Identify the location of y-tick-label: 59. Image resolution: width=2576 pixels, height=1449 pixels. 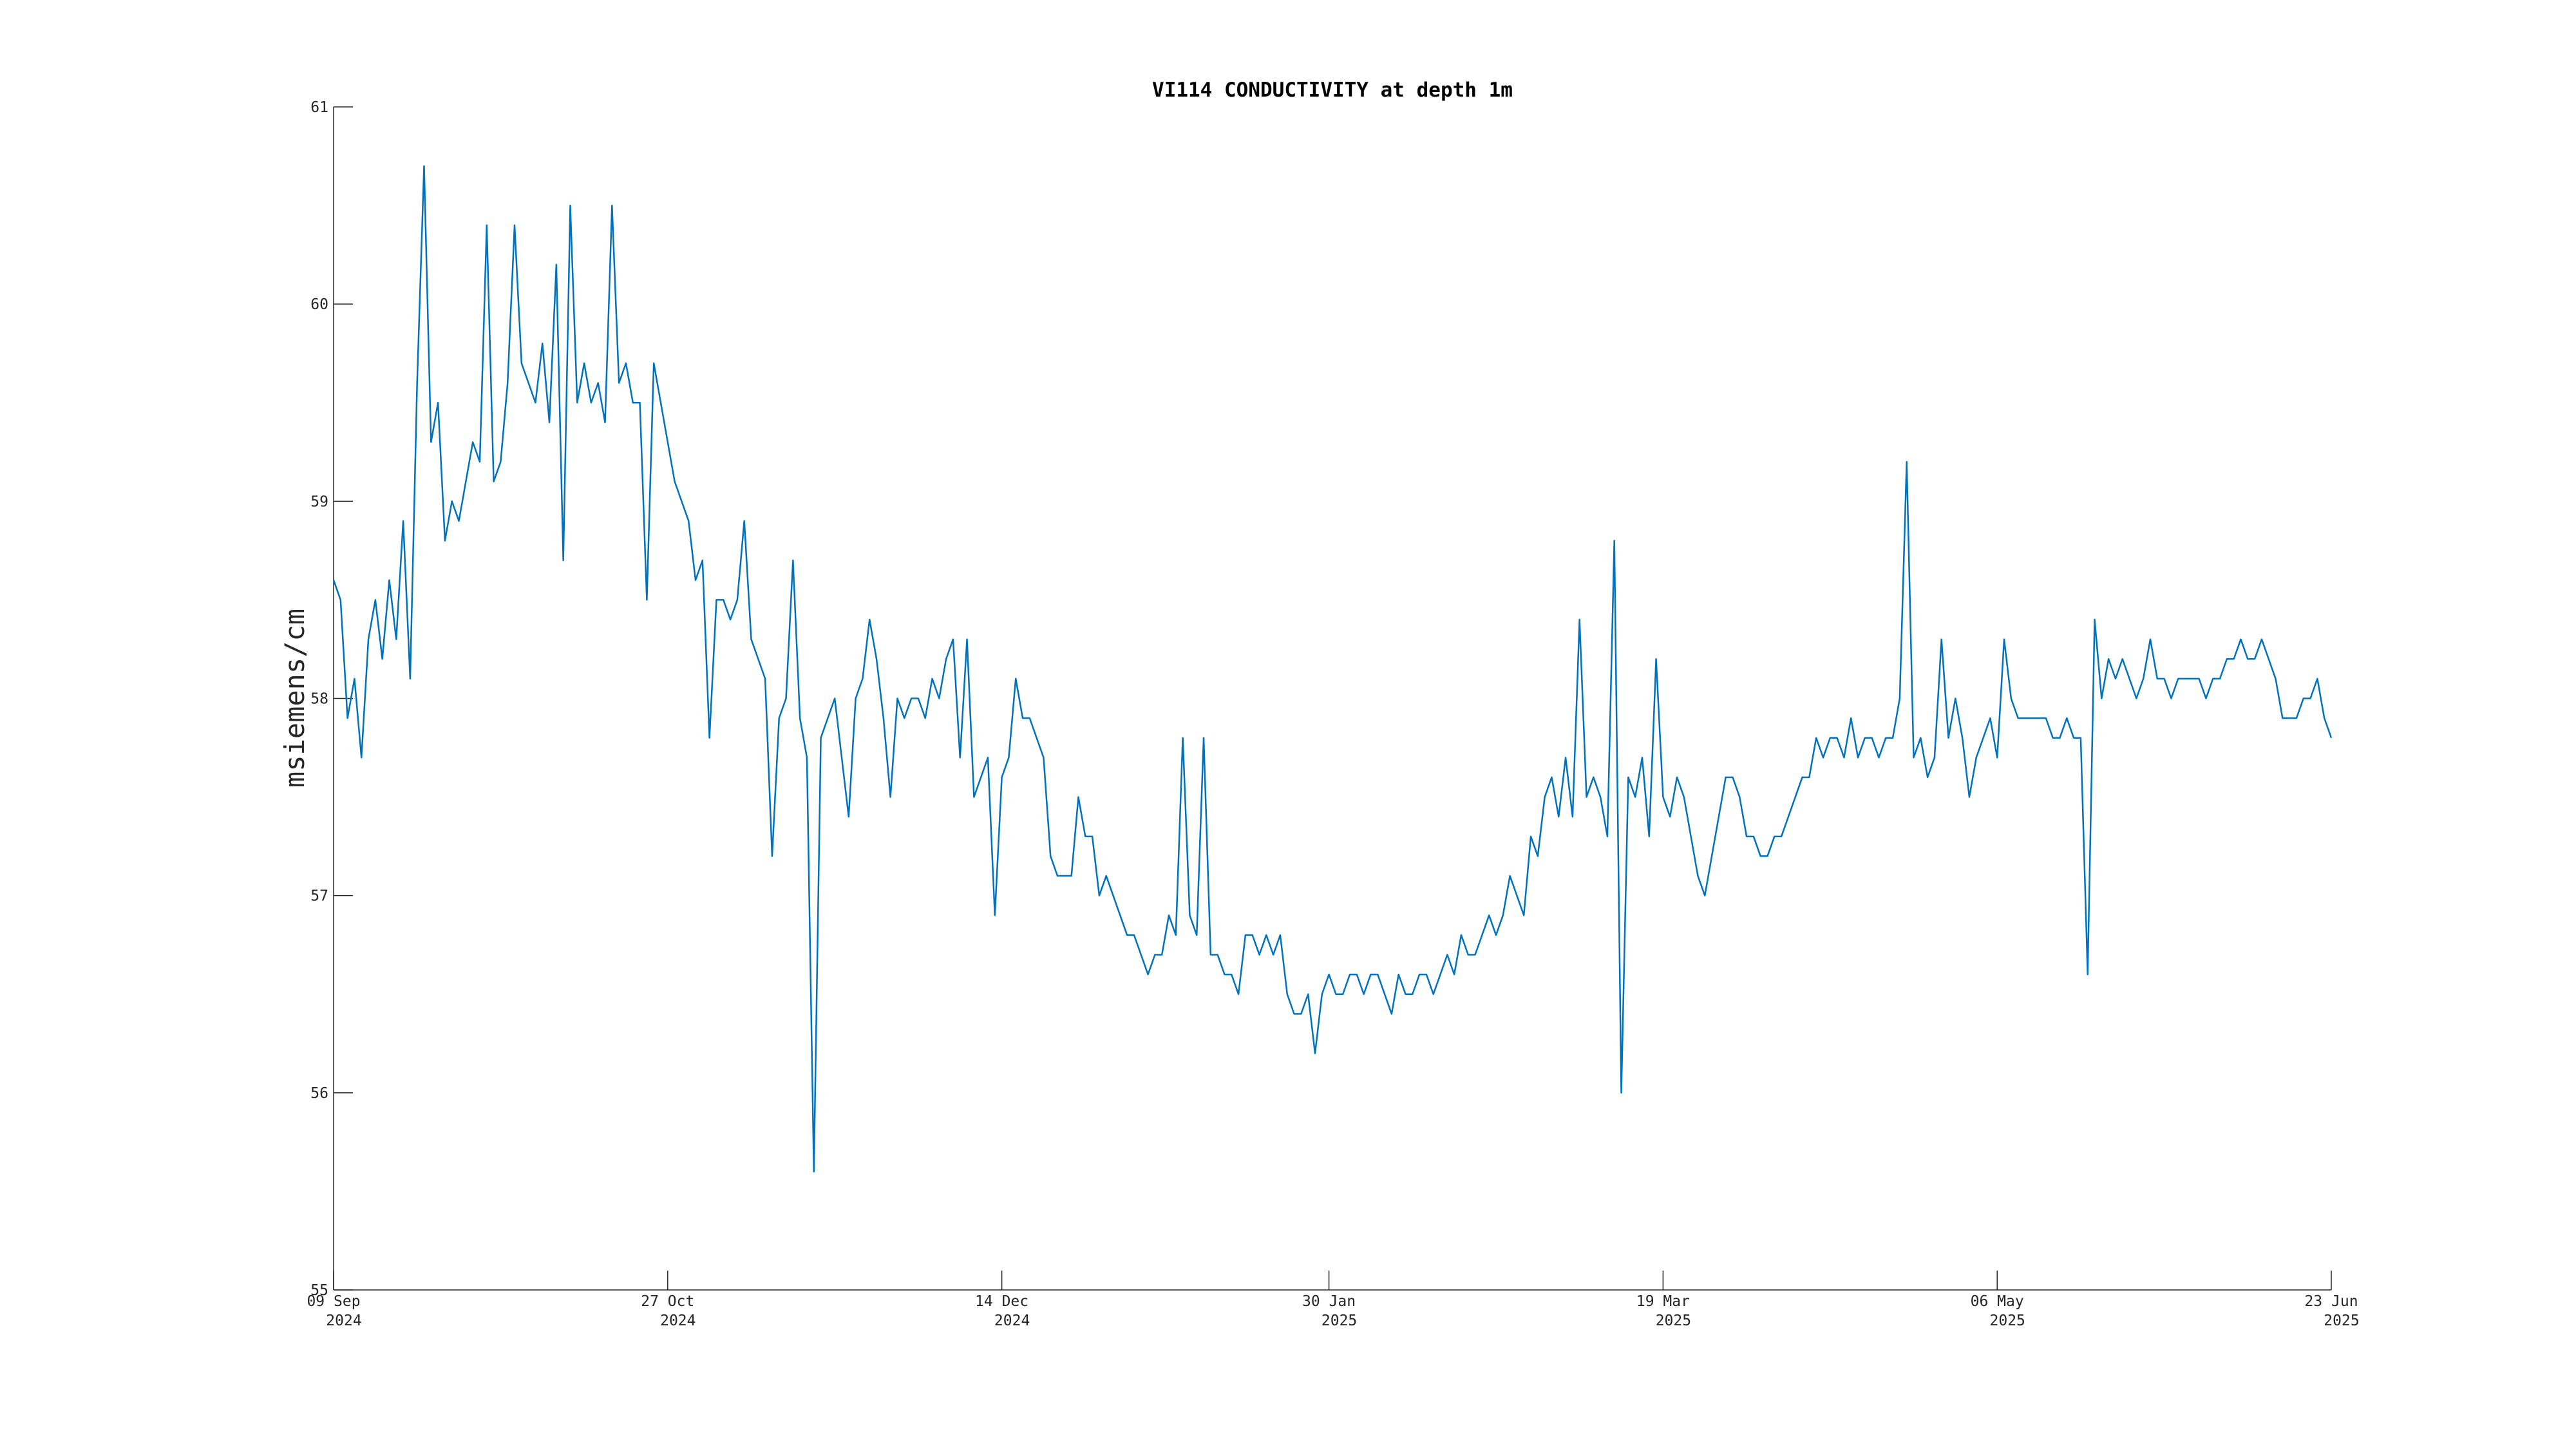
(319, 501).